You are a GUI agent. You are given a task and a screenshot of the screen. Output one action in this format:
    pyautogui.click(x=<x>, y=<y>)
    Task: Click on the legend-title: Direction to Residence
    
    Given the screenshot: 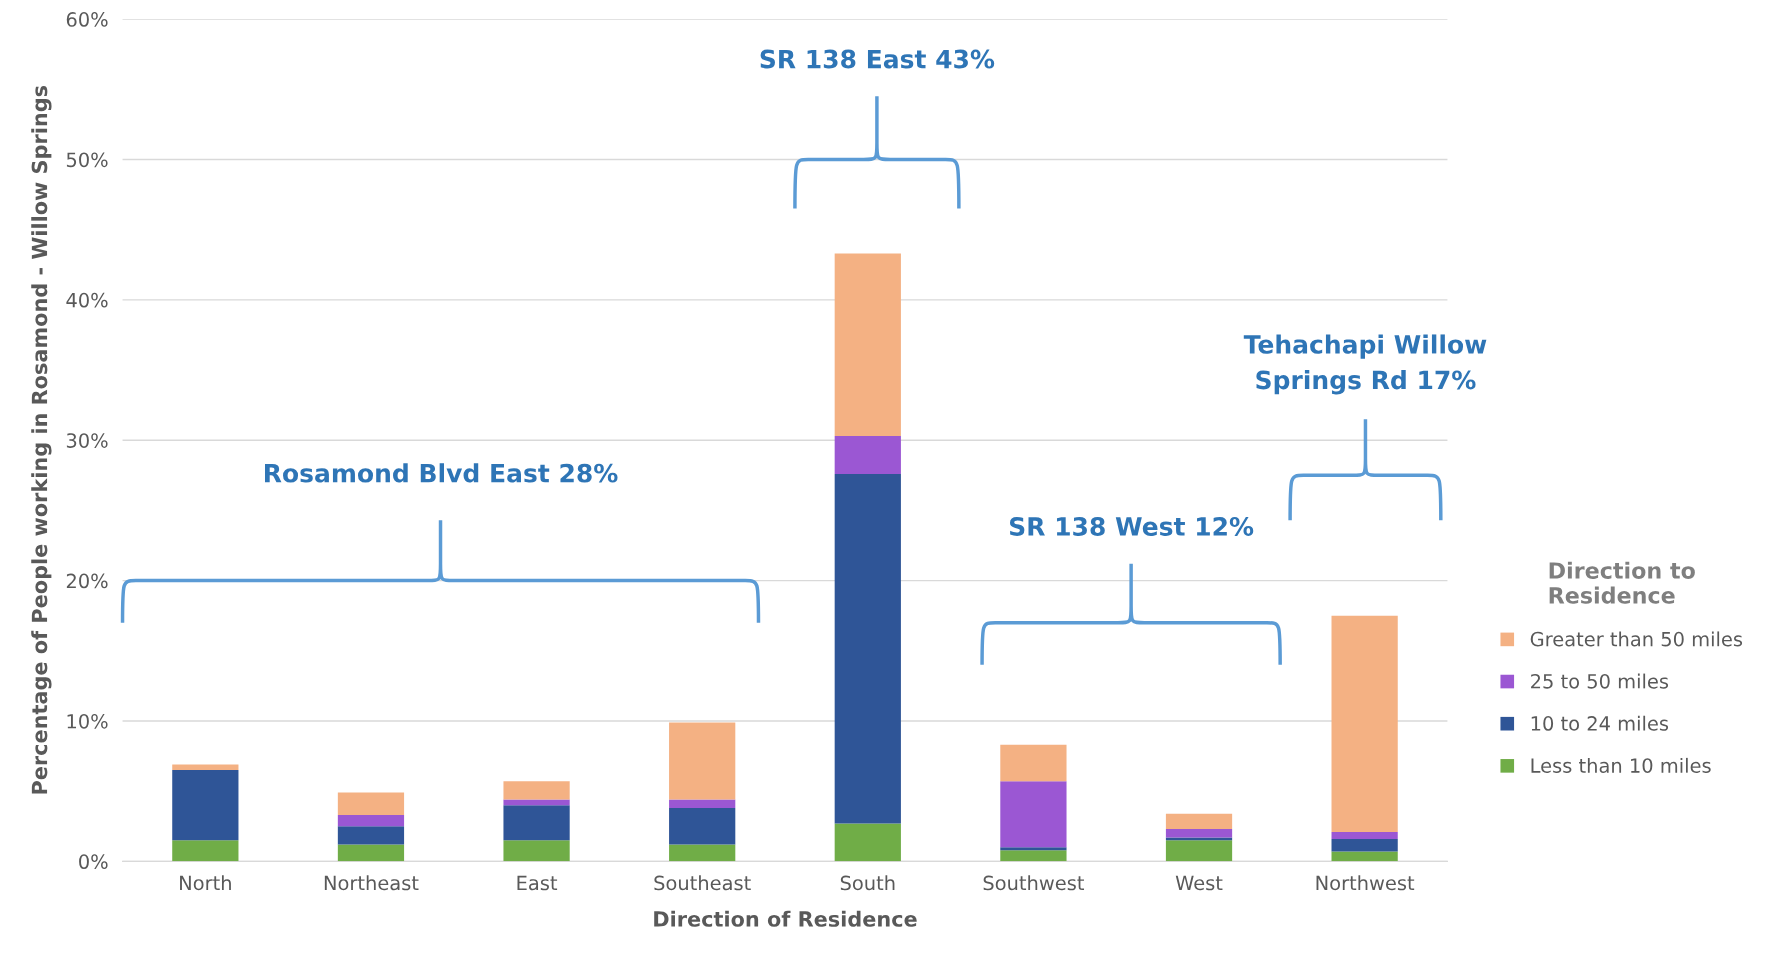 What is the action you would take?
    pyautogui.click(x=1622, y=582)
    